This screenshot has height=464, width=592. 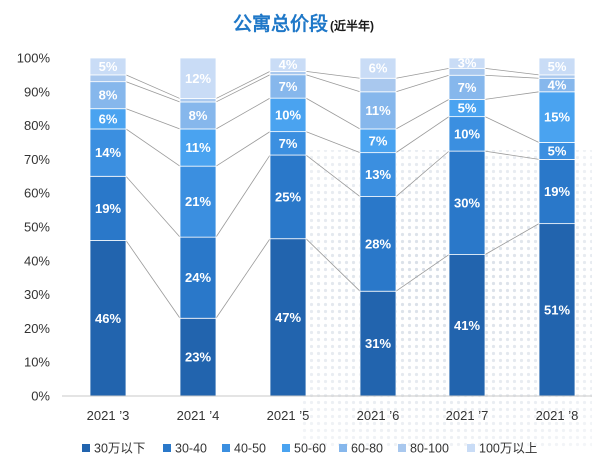 What do you see at coordinates (119, 449) in the screenshot?
I see `legend-label: 30万以下` at bounding box center [119, 449].